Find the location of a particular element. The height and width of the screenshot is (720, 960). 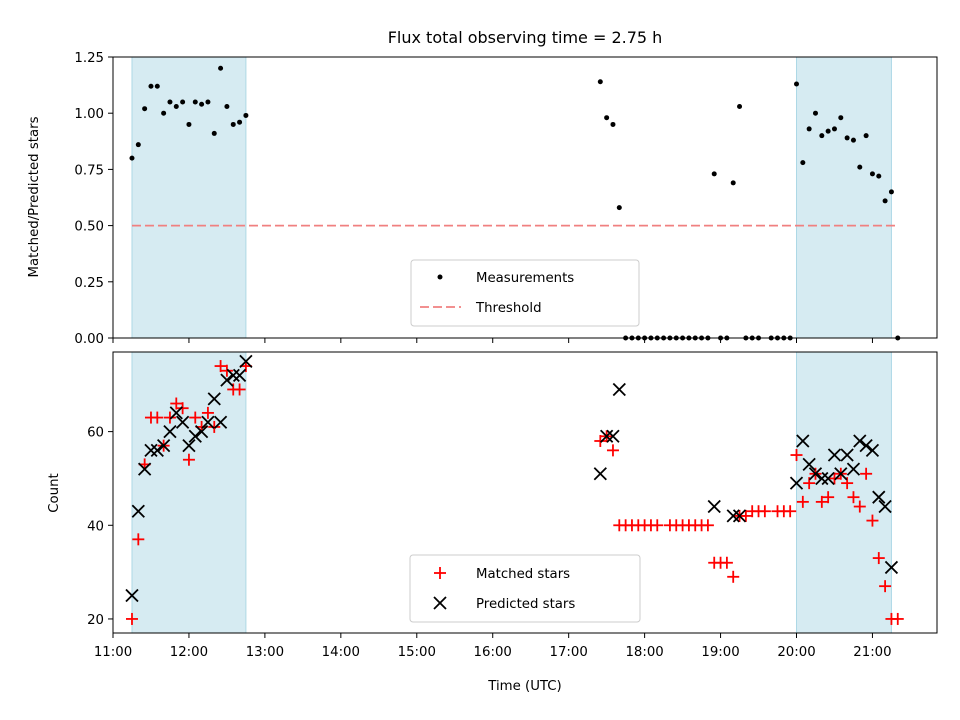

bottom-y-axis-ticks: 20 40 60 is located at coordinates (100, 527).